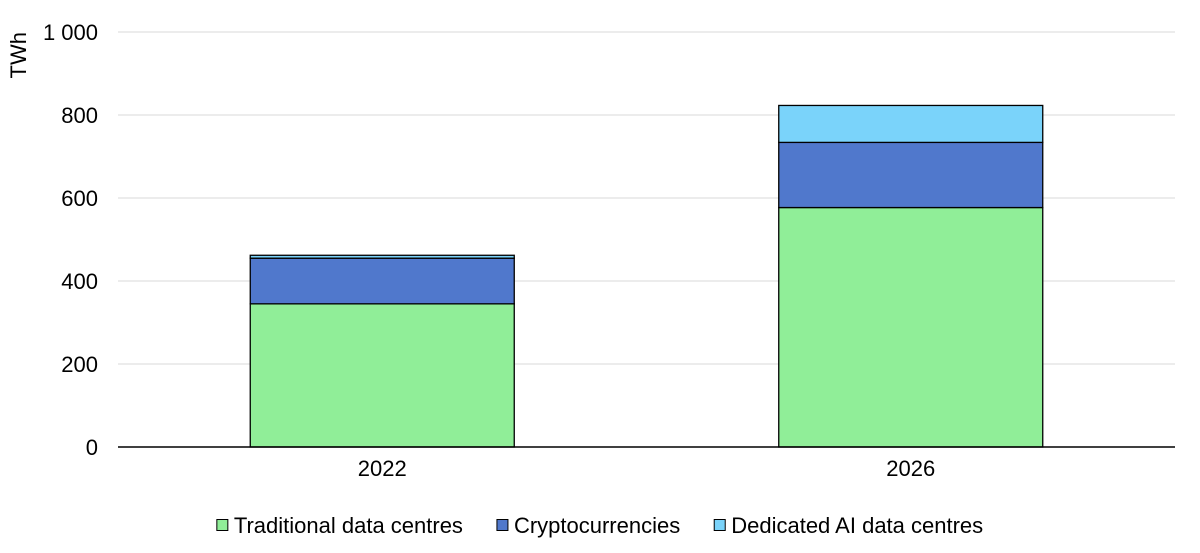 This screenshot has height=553, width=1200. I want to click on legend-label-1: Cryptocurrencies, so click(597, 525).